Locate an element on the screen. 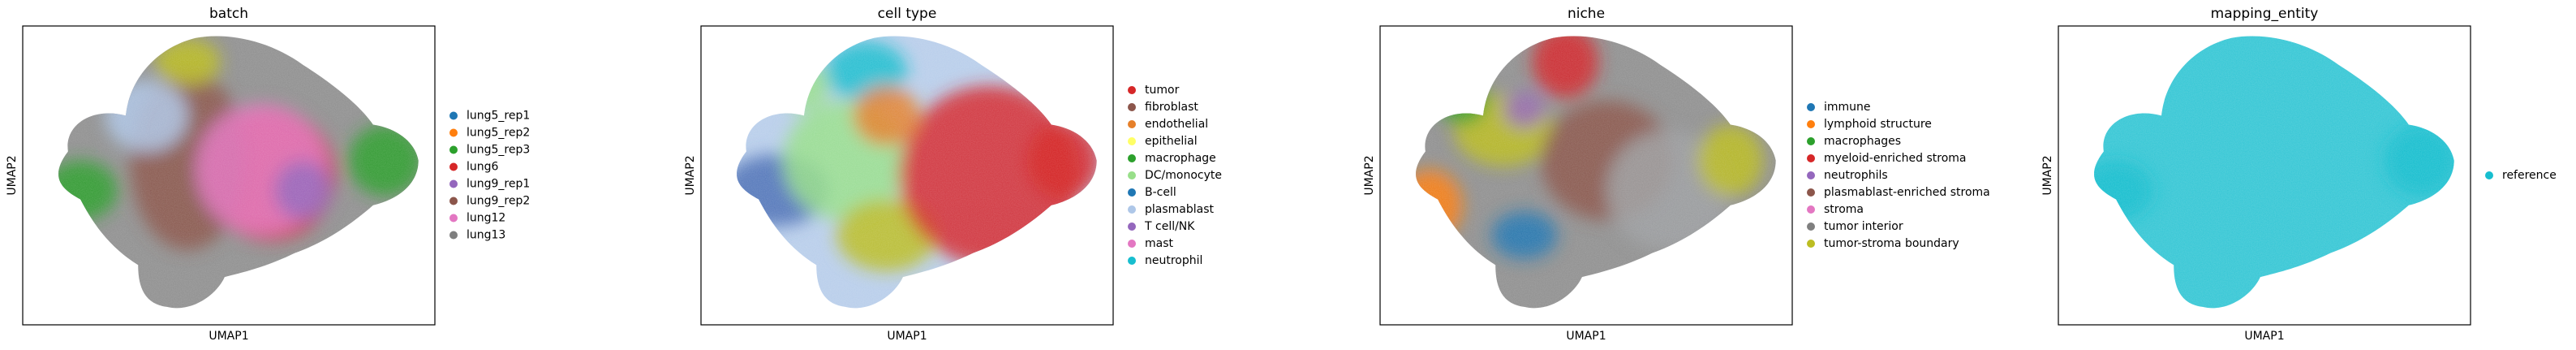 The width and height of the screenshot is (2576, 350). legend-label: lung9_rep1 is located at coordinates (498, 185).